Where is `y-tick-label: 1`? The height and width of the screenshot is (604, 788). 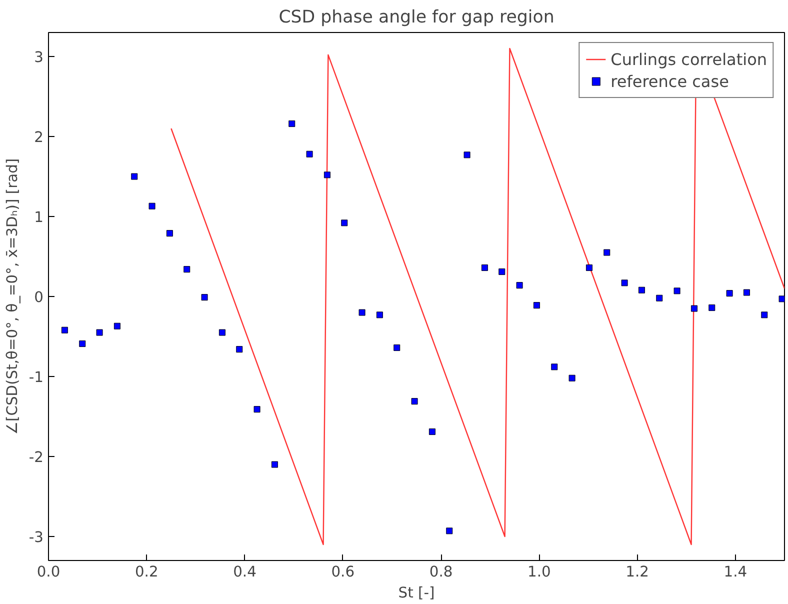
y-tick-label: 1 is located at coordinates (39, 217).